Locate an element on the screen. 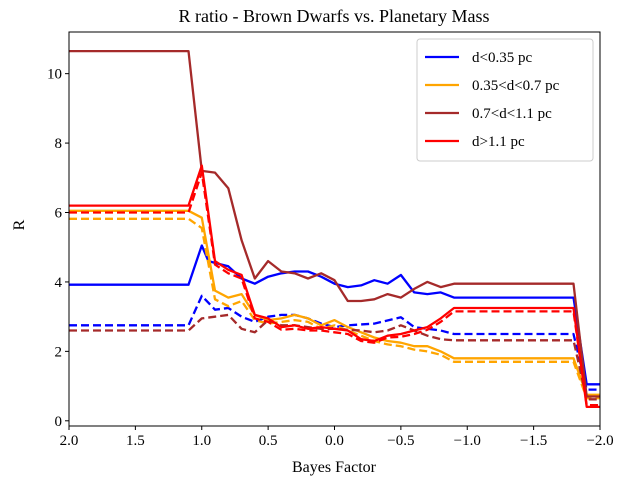 Image resolution: width=638 pixels, height=485 pixels. x-tick-label: −1.0 is located at coordinates (467, 441).